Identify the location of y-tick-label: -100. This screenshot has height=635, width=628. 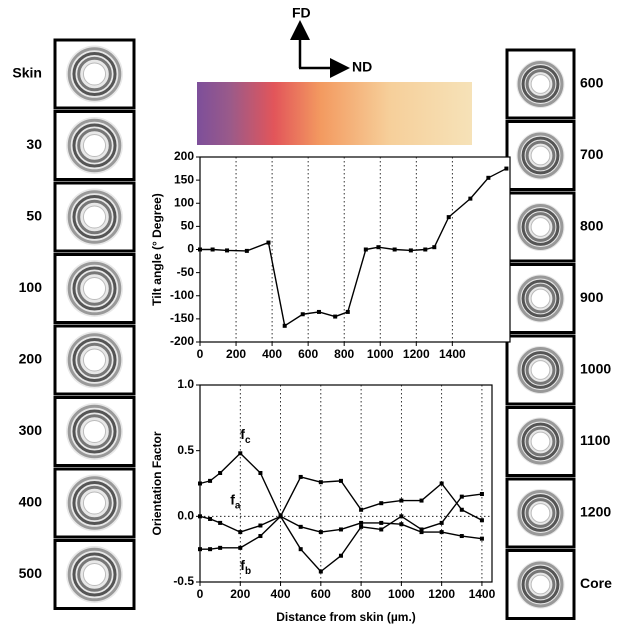
(182, 295).